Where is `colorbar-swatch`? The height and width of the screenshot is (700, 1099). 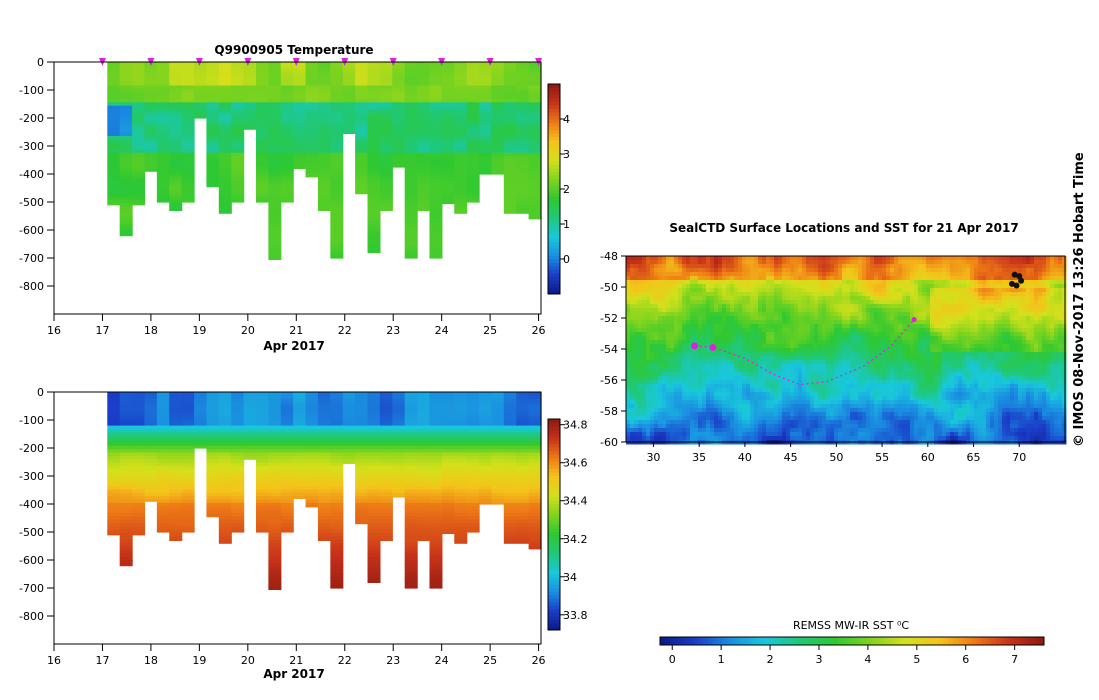
colorbar-swatch is located at coordinates (554, 96).